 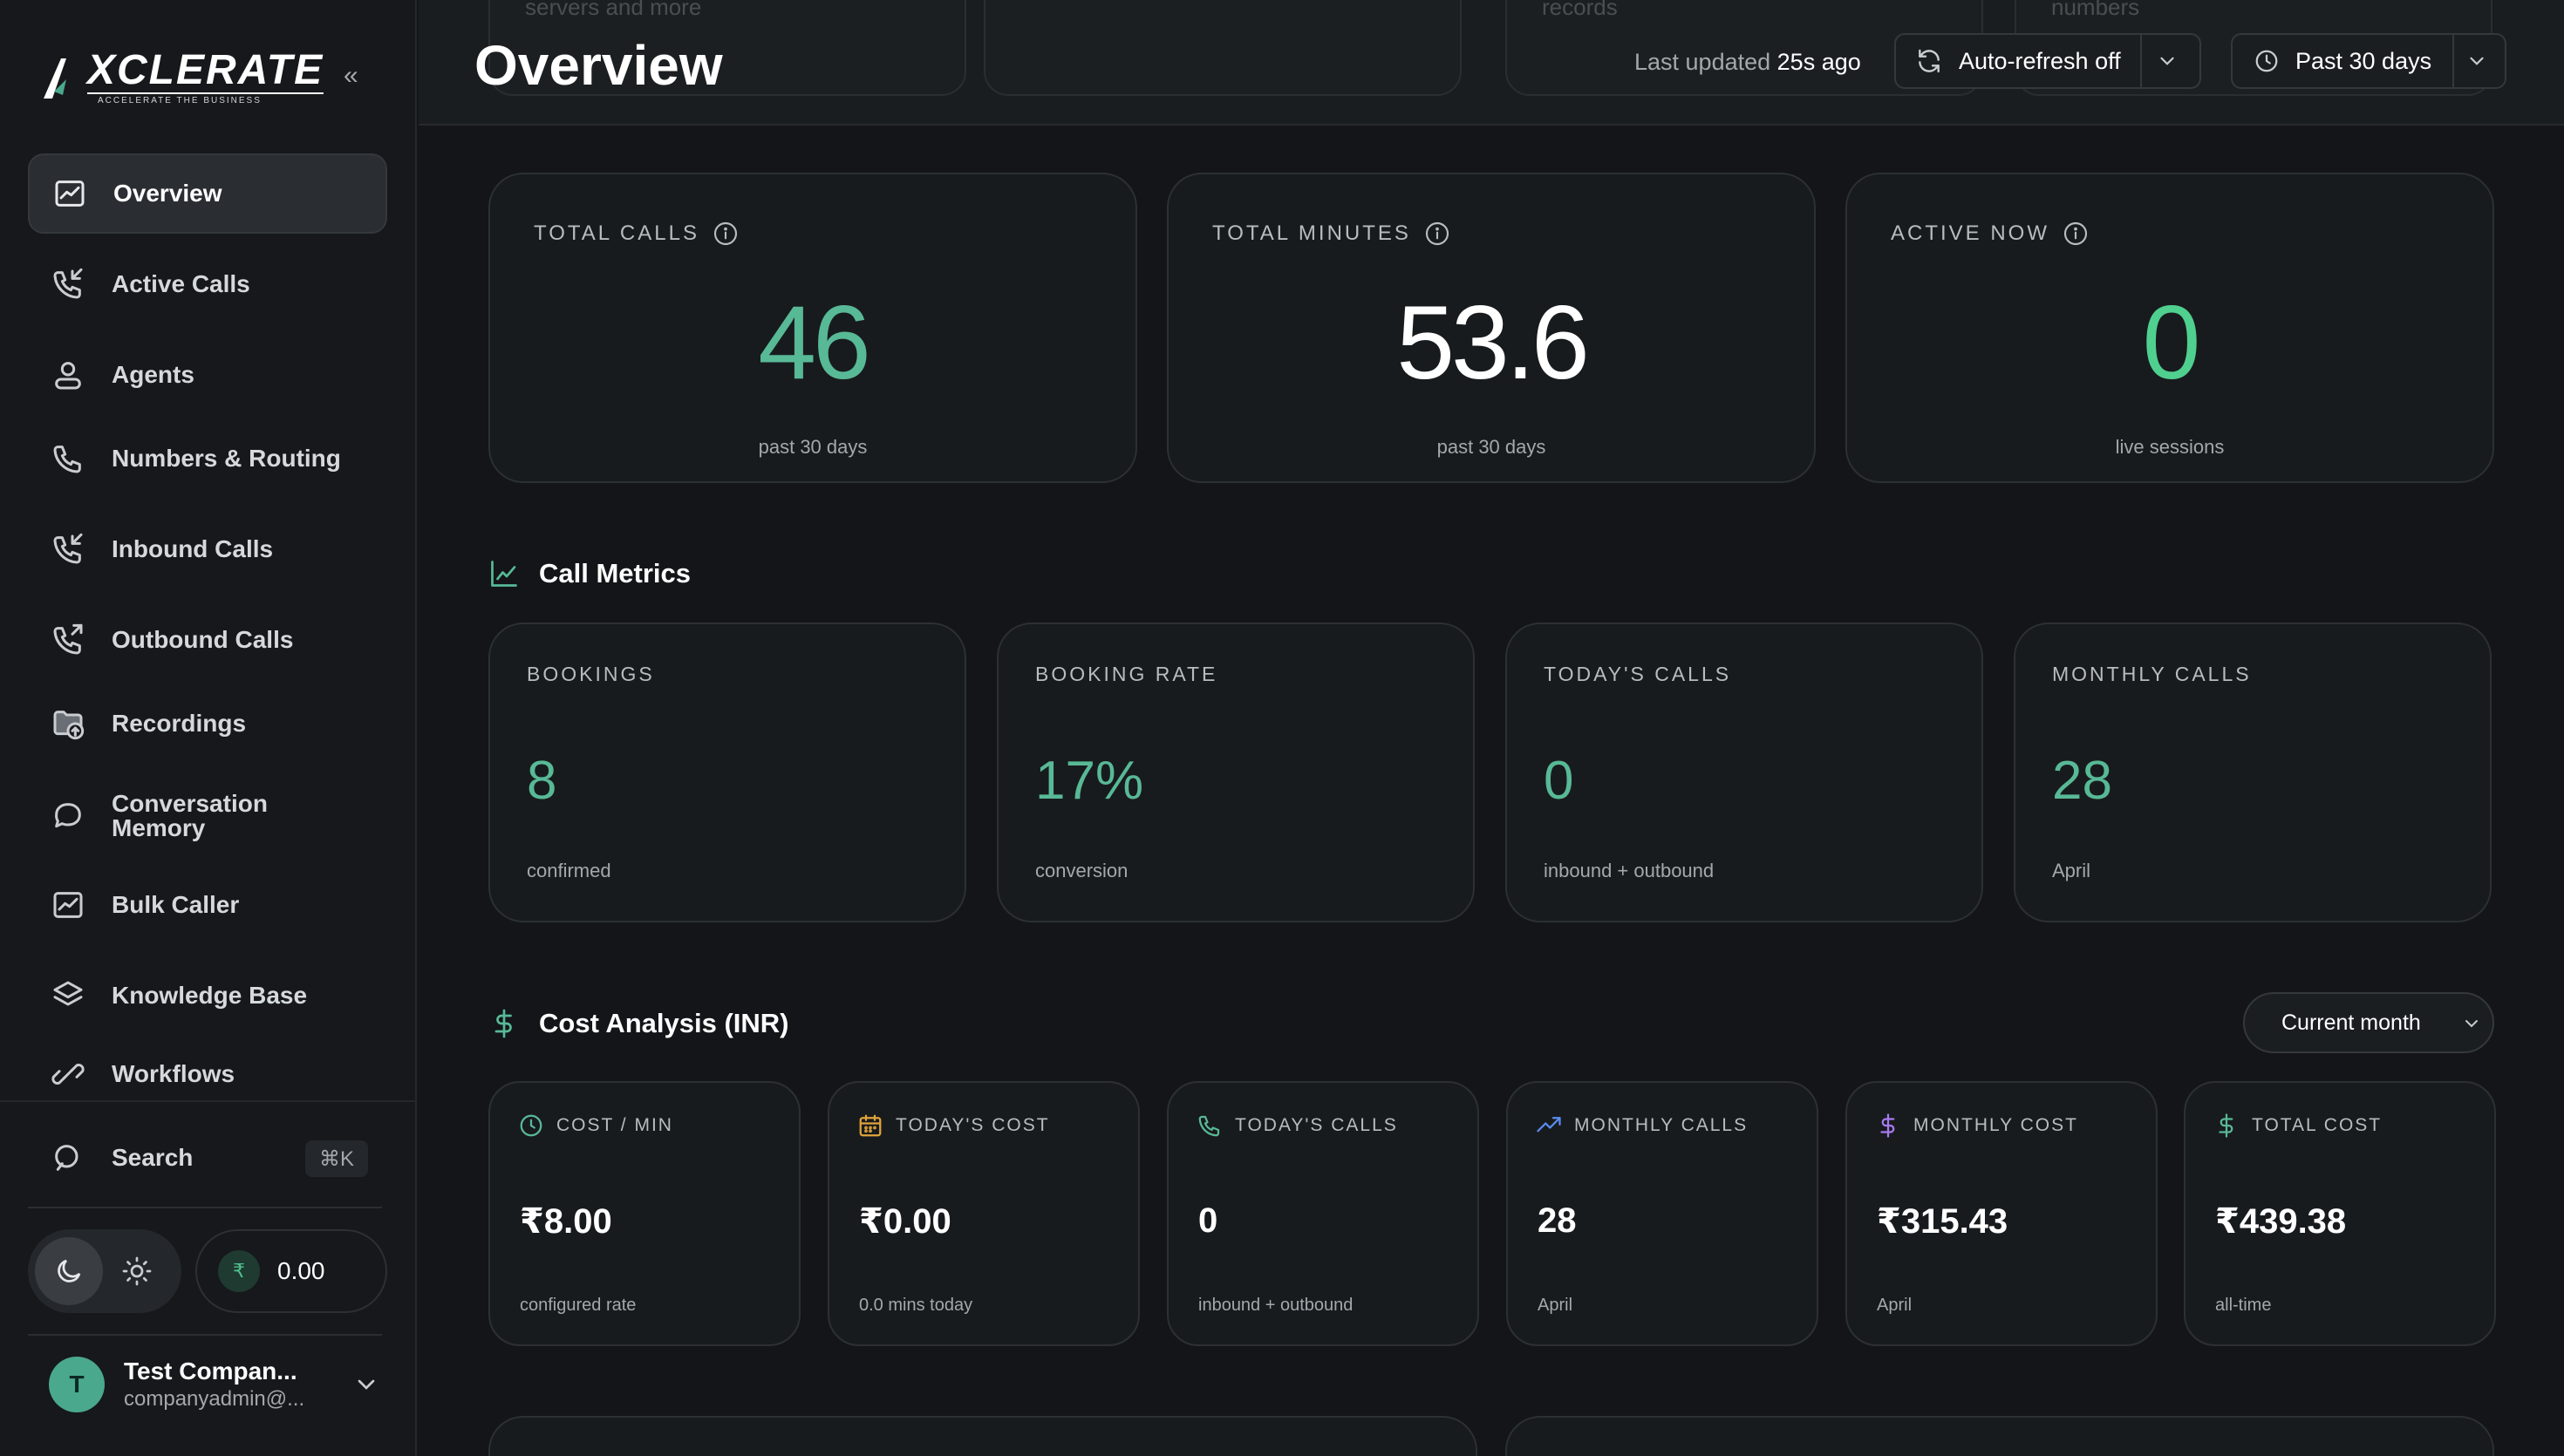 What do you see at coordinates (1942, 1221) in the screenshot?
I see `cost-value: ₹315.43` at bounding box center [1942, 1221].